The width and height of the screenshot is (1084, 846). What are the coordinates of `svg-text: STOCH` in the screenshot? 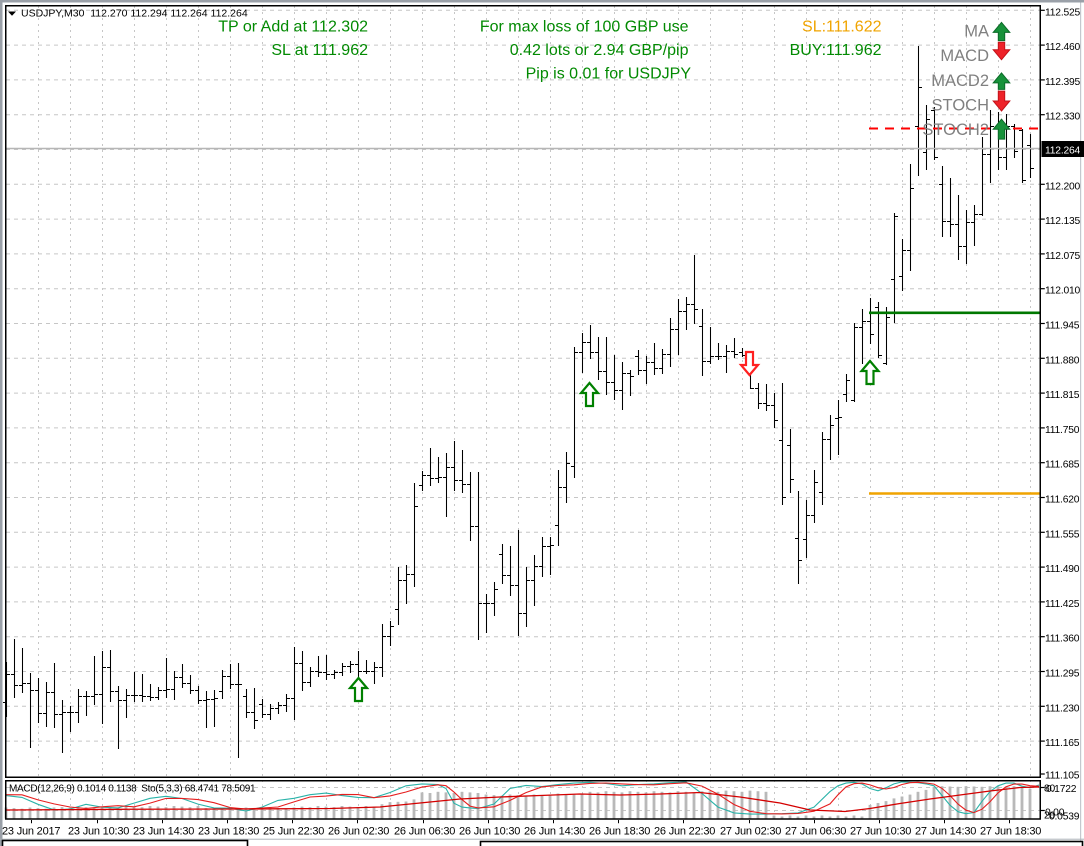 It's located at (960, 106).